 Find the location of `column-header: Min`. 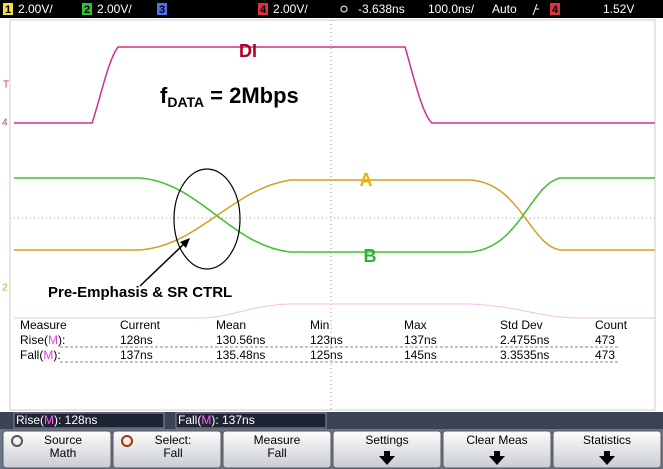

column-header: Min is located at coordinates (319, 325).